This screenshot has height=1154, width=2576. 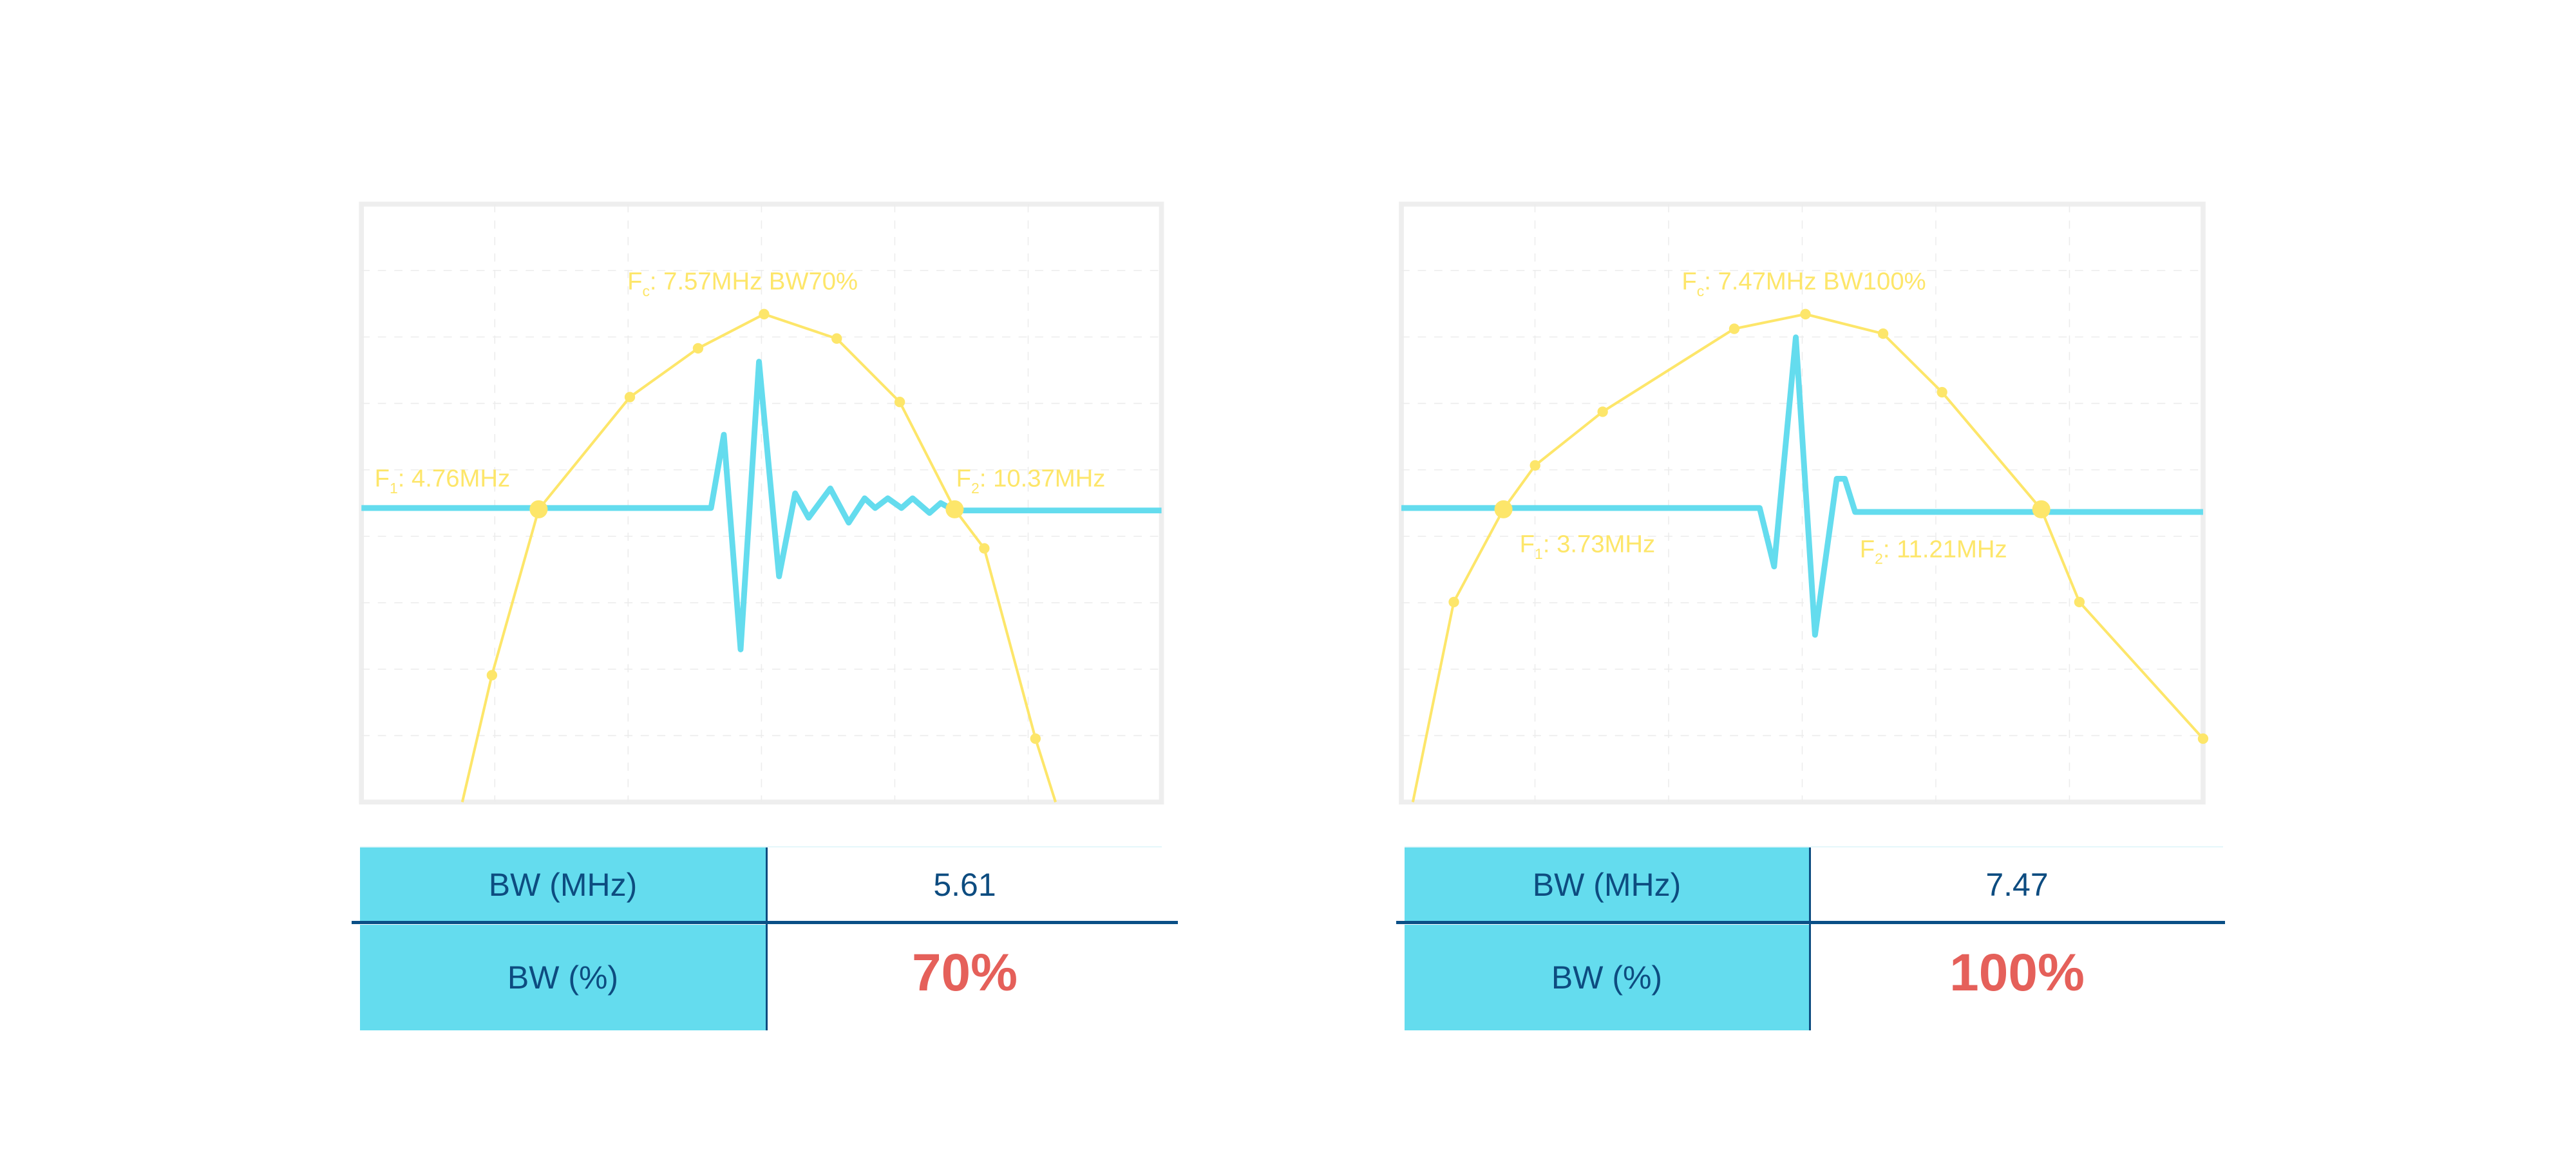 What do you see at coordinates (965, 972) in the screenshot?
I see `bw-percent-value: 70%` at bounding box center [965, 972].